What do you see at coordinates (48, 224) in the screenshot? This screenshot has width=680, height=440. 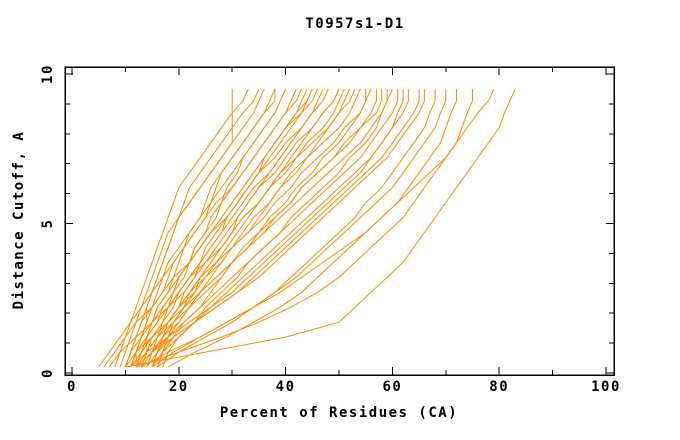 I see `y-tick-label: 5` at bounding box center [48, 224].